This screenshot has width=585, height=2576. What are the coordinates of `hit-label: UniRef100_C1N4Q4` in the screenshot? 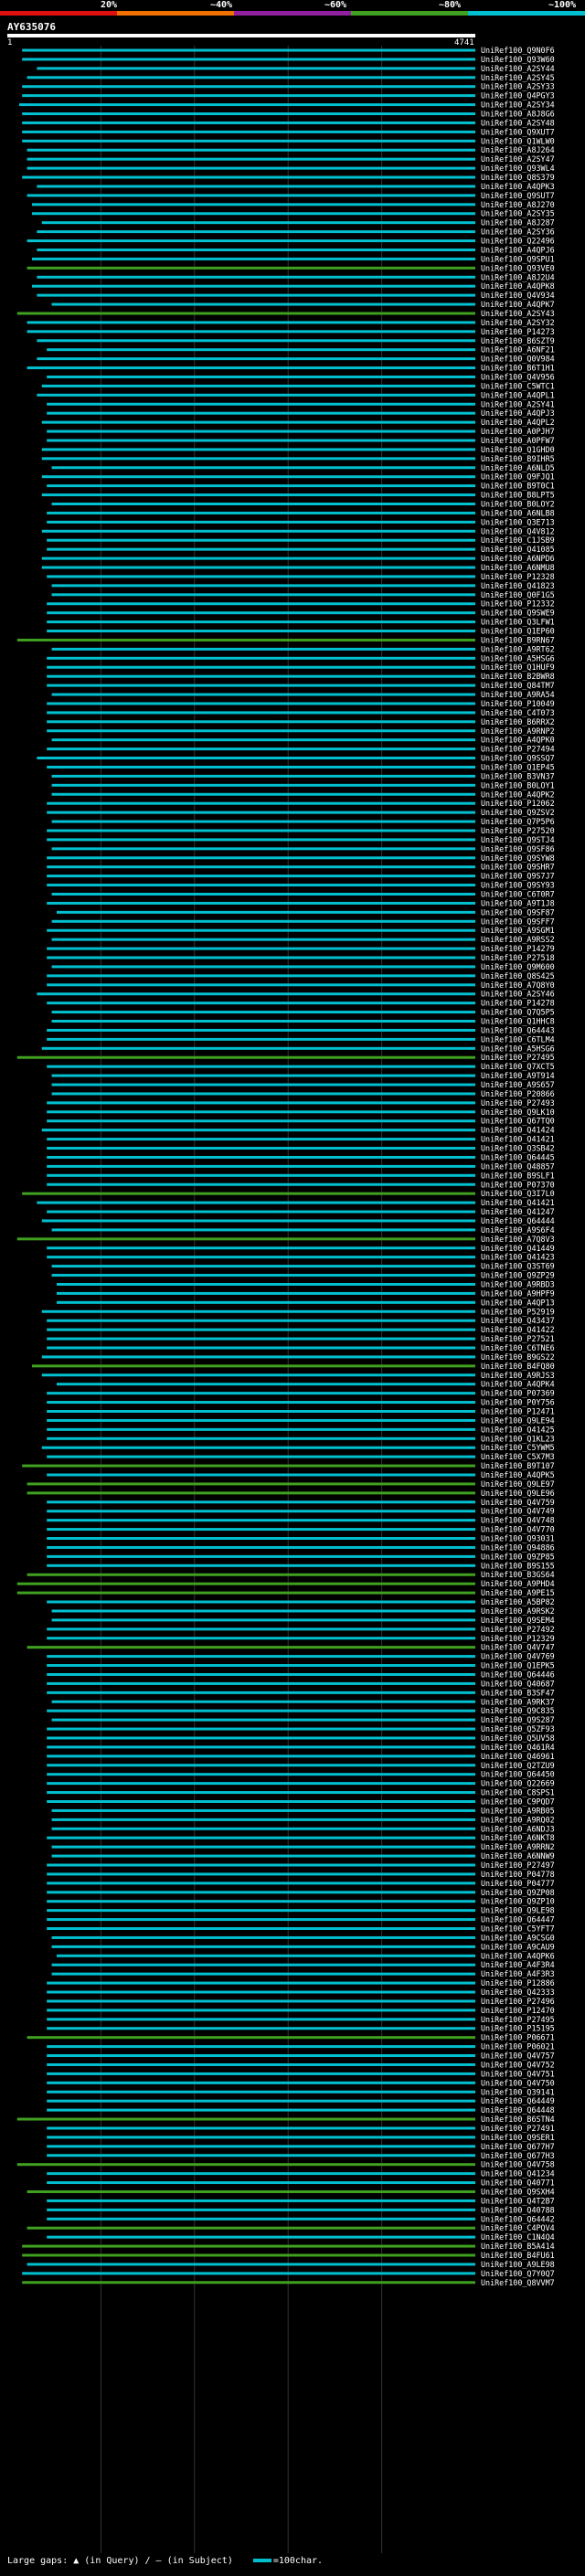 It's located at (518, 2237).